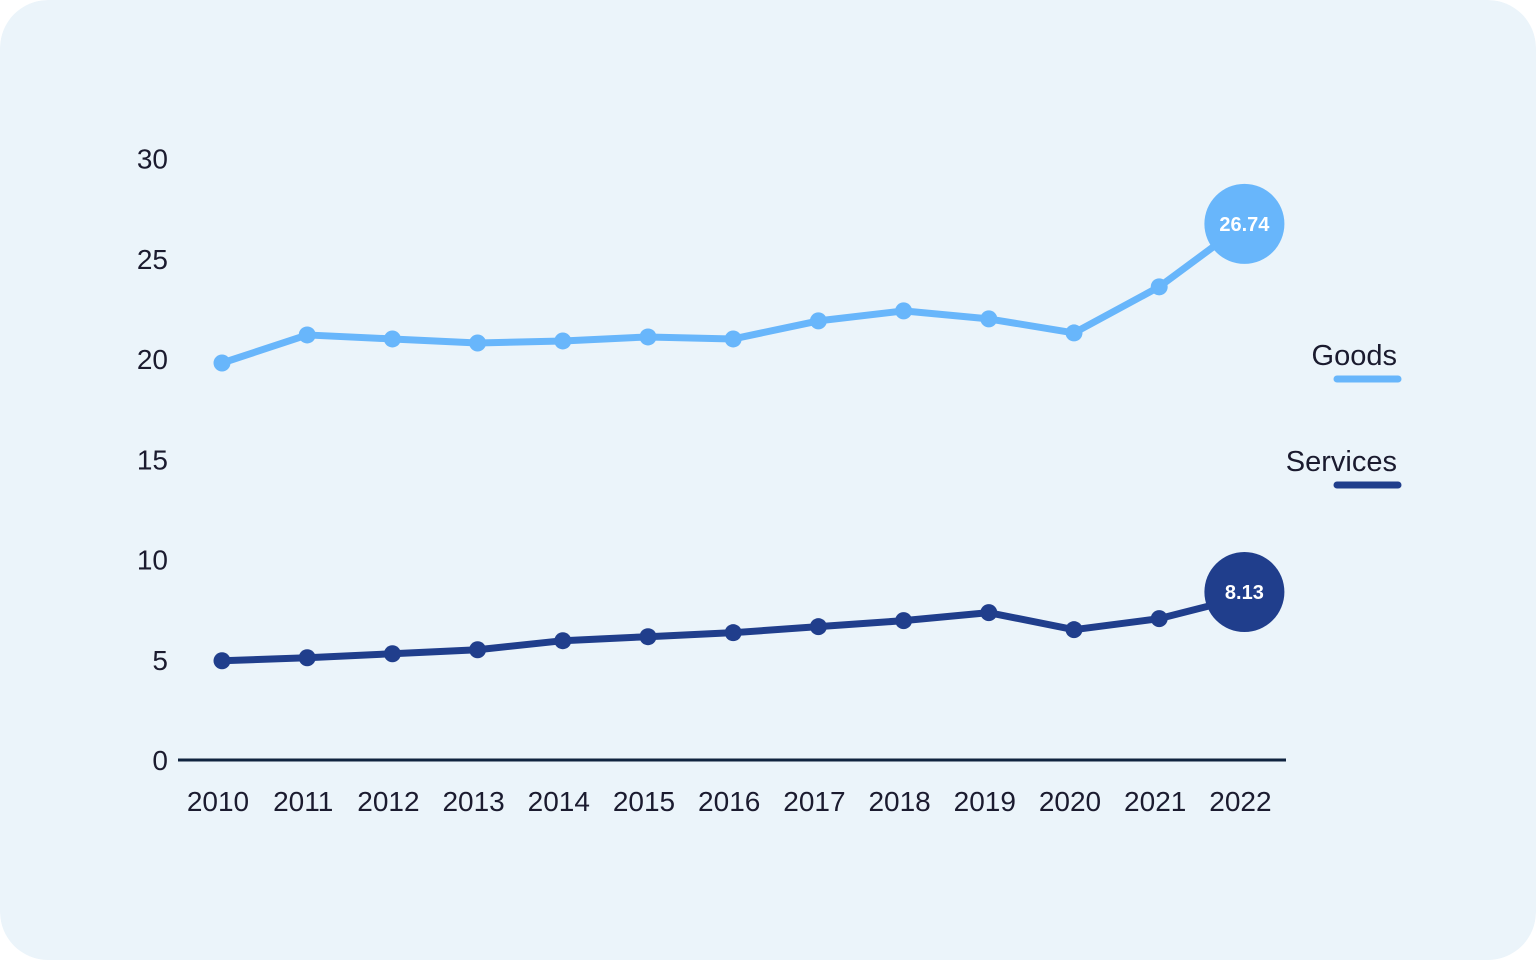 Image resolution: width=1536 pixels, height=960 pixels. I want to click on x-tick-label: 2018, so click(899, 801).